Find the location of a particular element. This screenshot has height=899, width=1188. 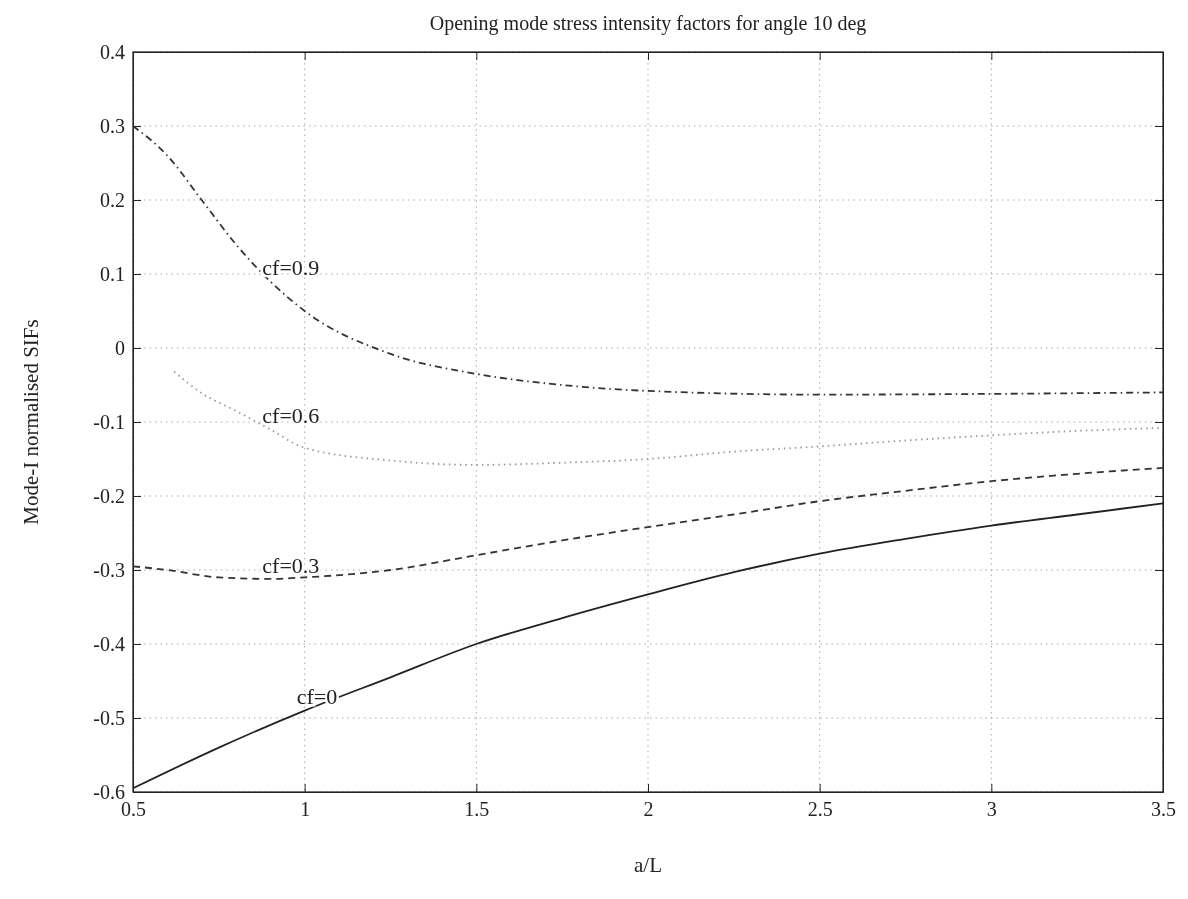

y-tick-label: -0.1 is located at coordinates (109, 421).